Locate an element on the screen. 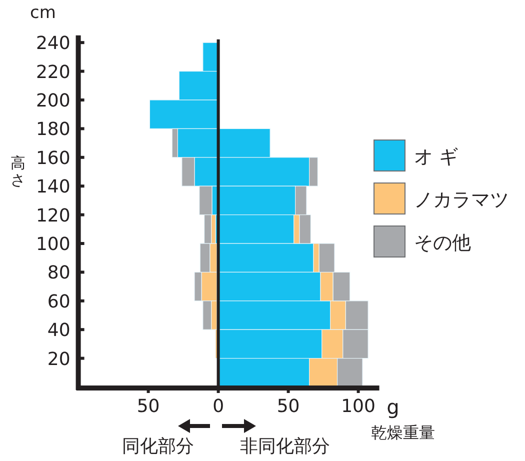  y-tick-label: 220 is located at coordinates (53, 72).